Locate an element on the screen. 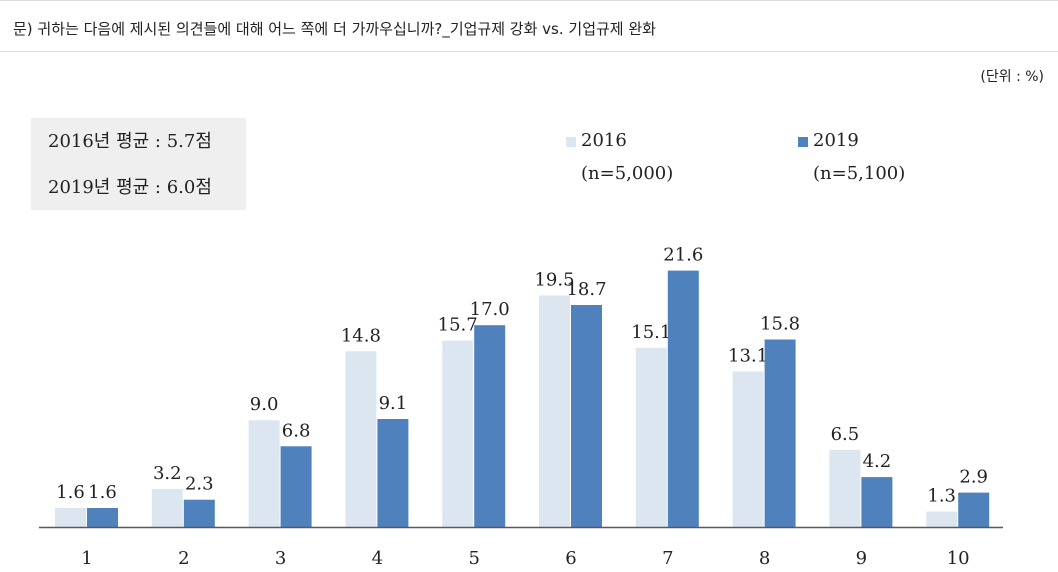 The image size is (1058, 572). value-label-2016-4: 14.8 is located at coordinates (361, 335).